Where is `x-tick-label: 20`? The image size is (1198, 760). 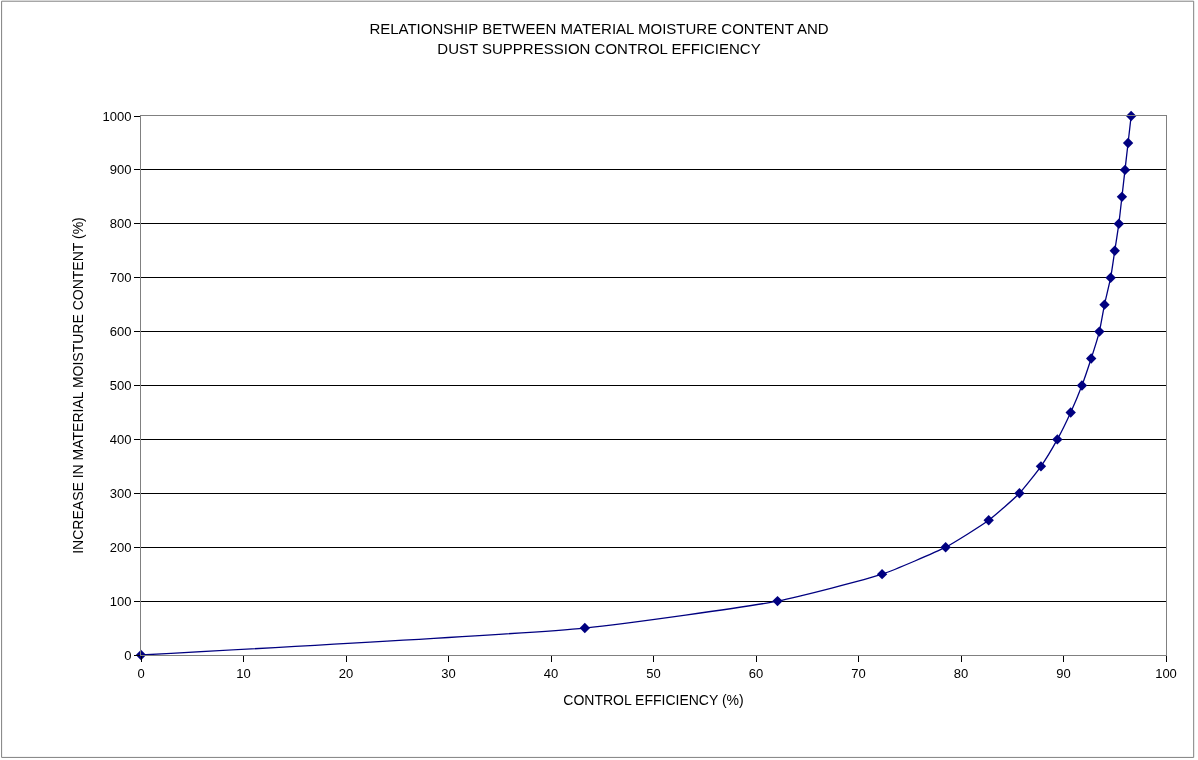 x-tick-label: 20 is located at coordinates (346, 673).